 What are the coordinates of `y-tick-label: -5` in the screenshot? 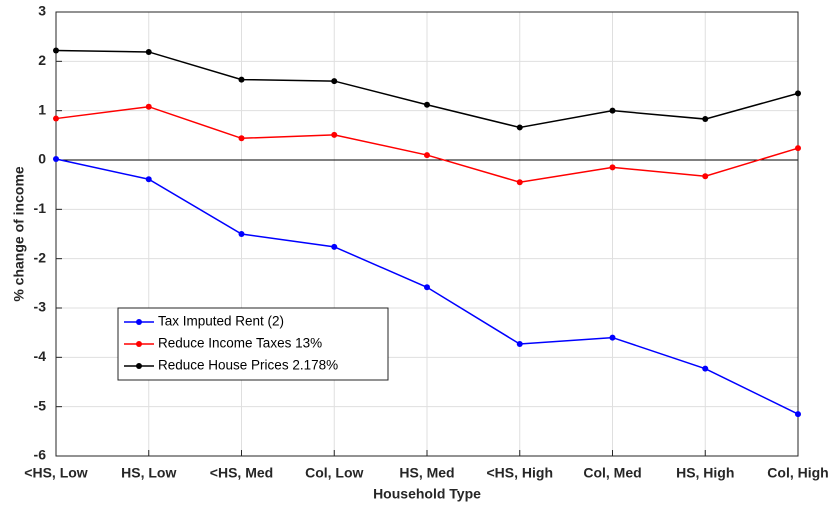 It's located at (40, 405).